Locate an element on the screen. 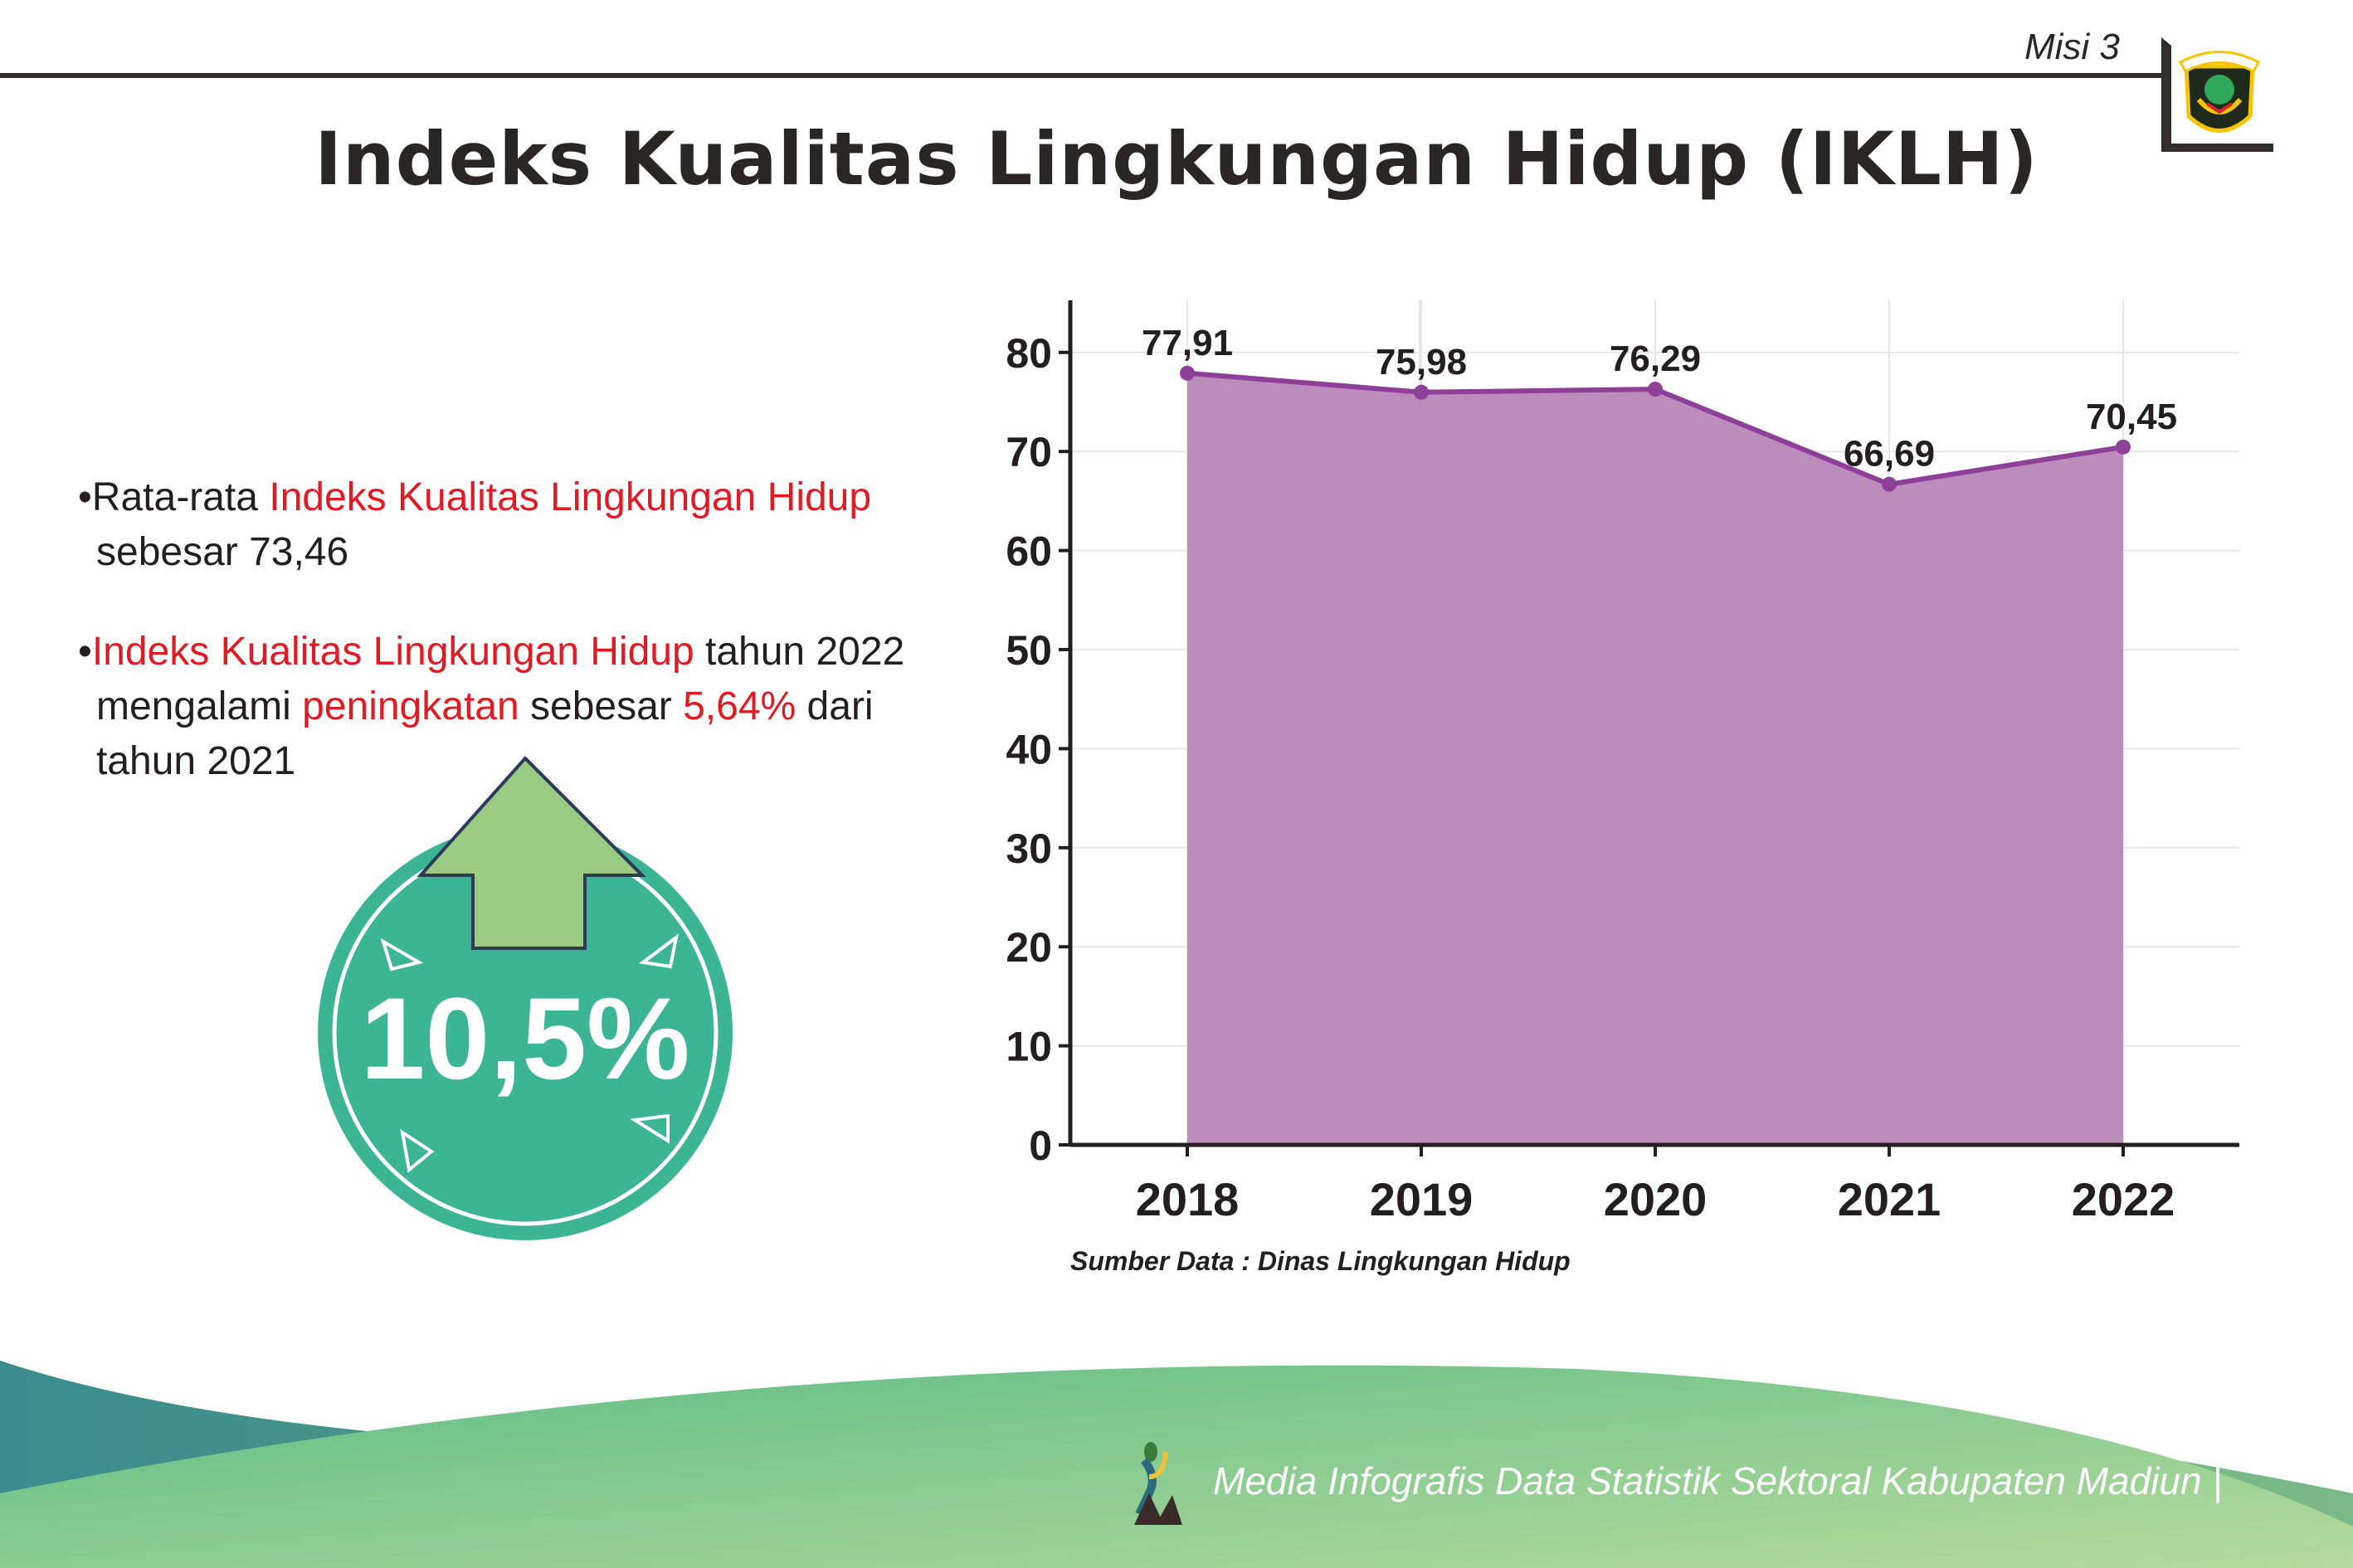  data-label: 77,91 is located at coordinates (1187, 343).